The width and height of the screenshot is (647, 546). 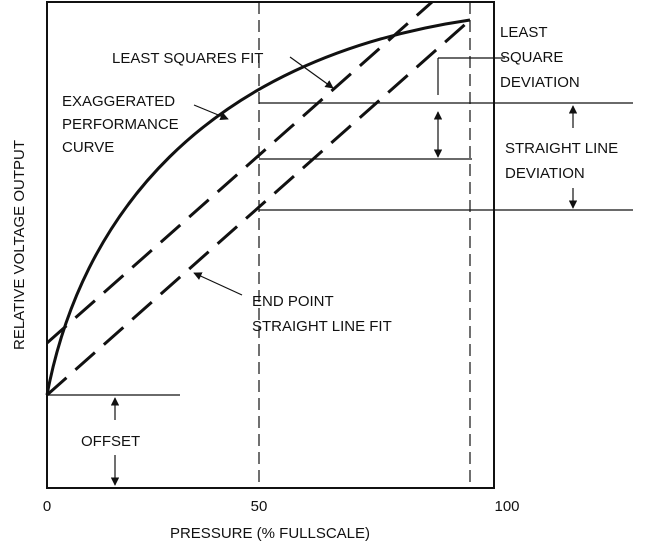 What do you see at coordinates (322, 326) in the screenshot?
I see `label-end-point-2: STRAIGHT LINE FIT` at bounding box center [322, 326].